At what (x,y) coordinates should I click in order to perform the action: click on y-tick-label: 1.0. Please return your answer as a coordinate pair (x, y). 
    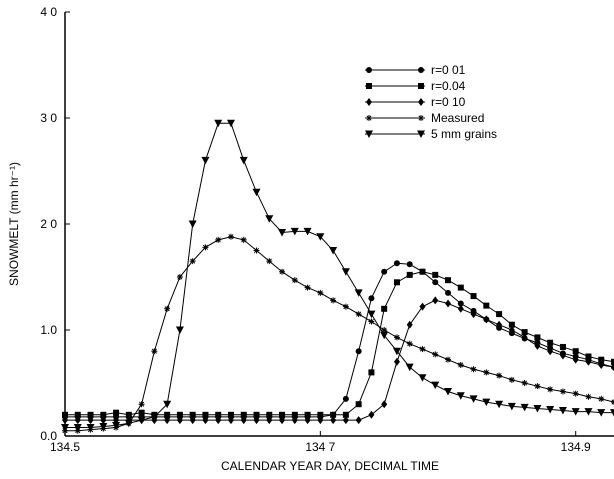
    Looking at the image, I should click on (48, 330).